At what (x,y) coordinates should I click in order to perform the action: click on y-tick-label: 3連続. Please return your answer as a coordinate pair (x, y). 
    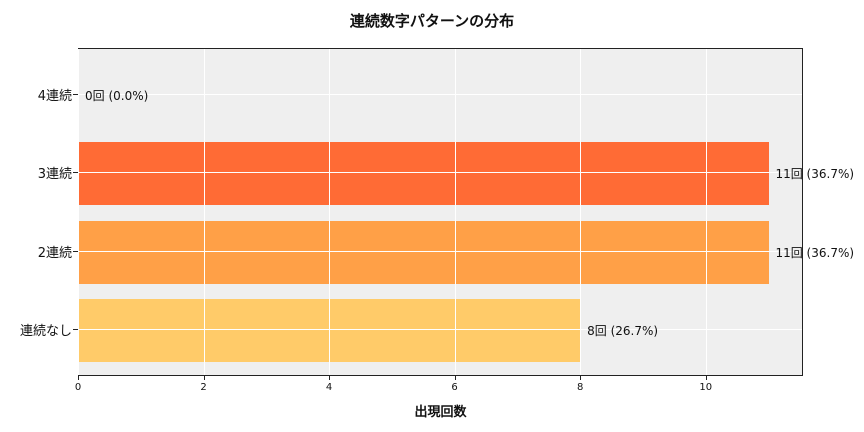
    Looking at the image, I should click on (54, 174).